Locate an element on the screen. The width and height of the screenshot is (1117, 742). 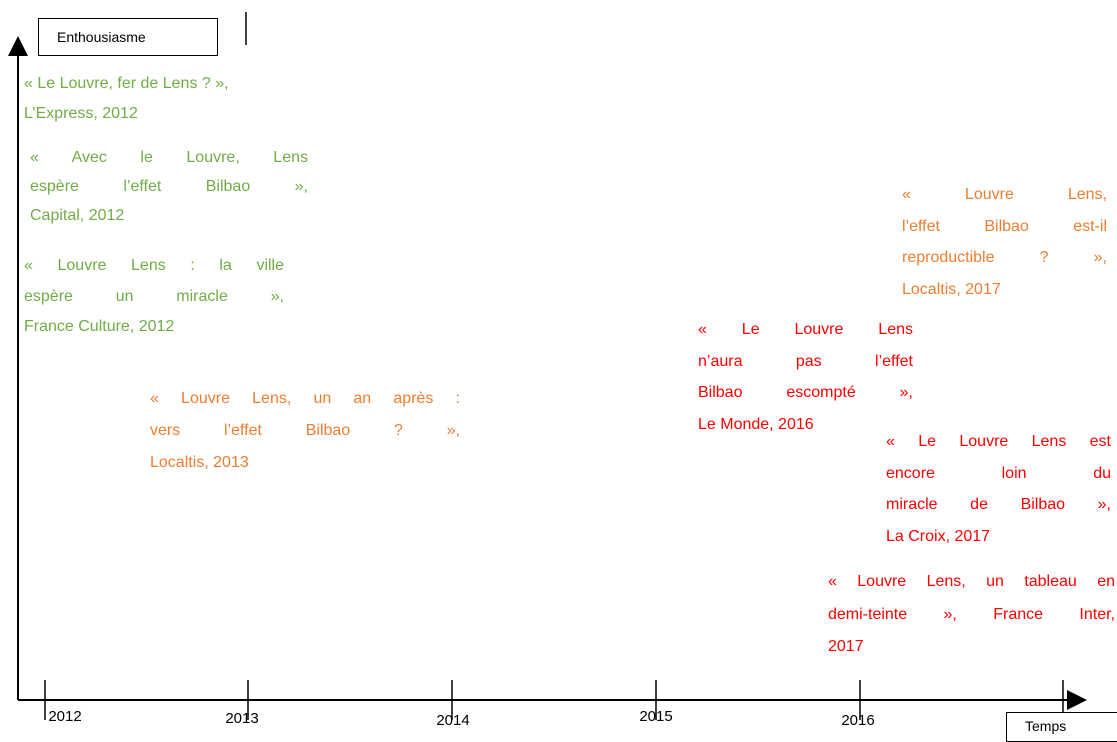
quote-line: 2017 is located at coordinates (846, 646).